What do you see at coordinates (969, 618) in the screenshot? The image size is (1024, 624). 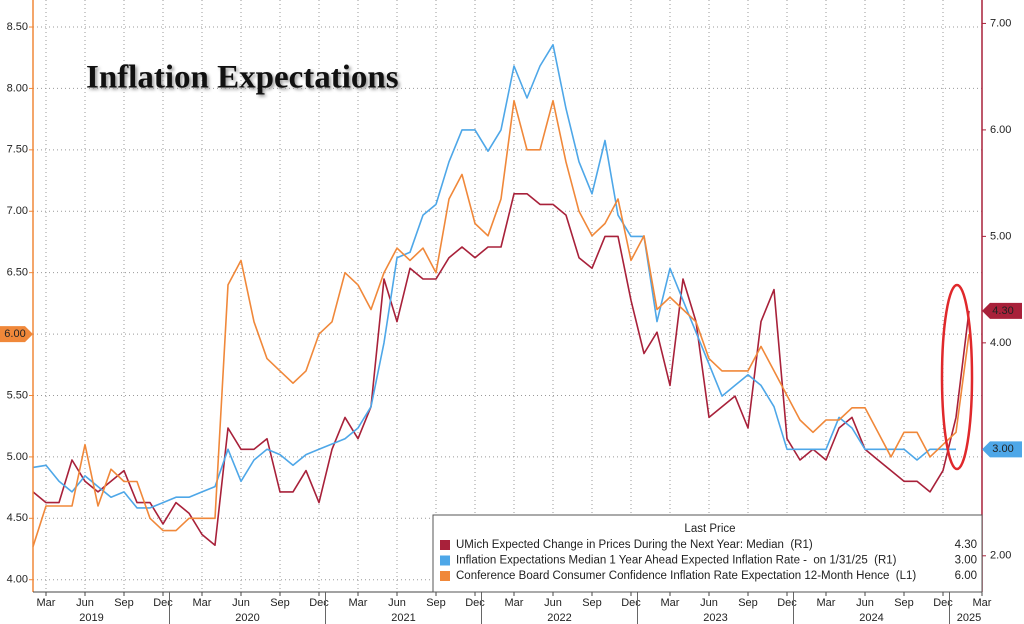 I see `year-label: 2025` at bounding box center [969, 618].